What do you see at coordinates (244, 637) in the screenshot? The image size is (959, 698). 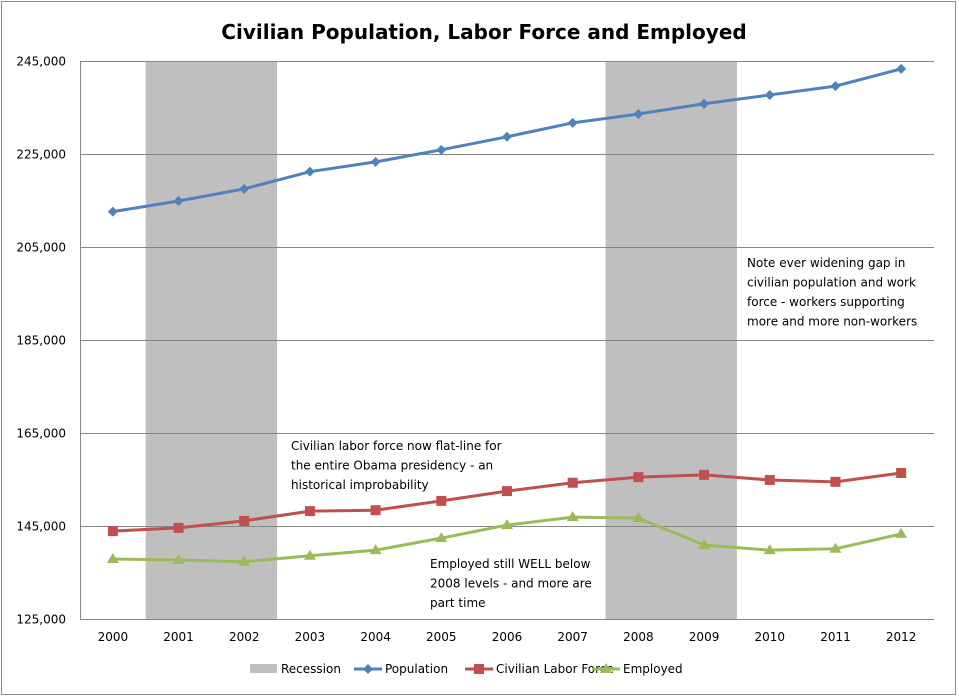 I see `x-tick-label: 2002` at bounding box center [244, 637].